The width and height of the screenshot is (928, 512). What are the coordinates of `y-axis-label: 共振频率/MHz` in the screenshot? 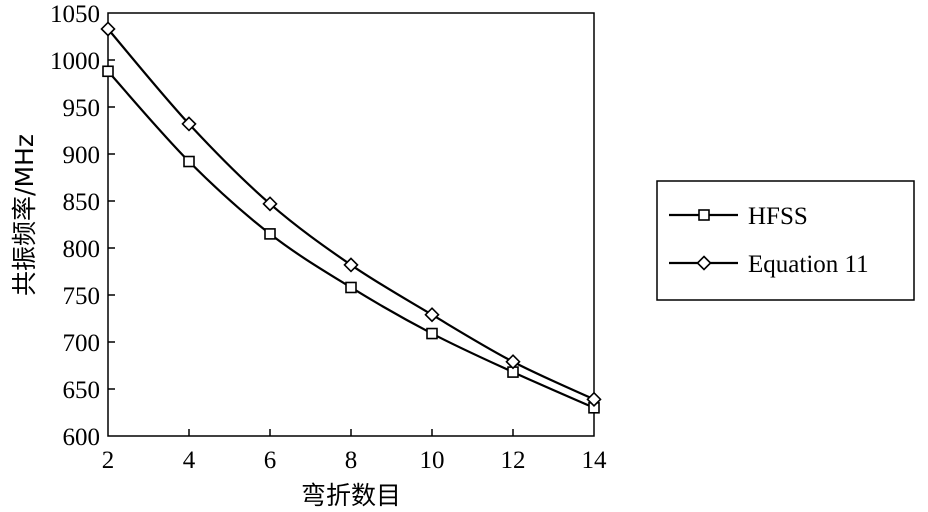 It's located at (24, 215).